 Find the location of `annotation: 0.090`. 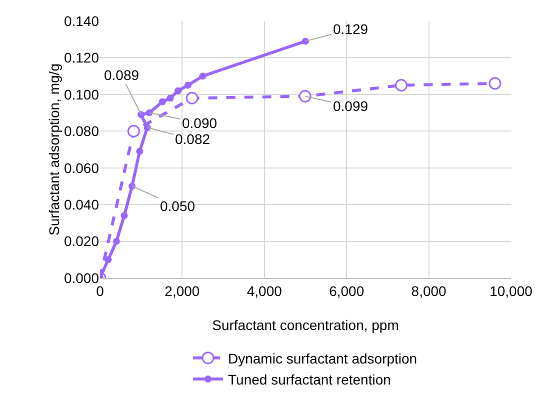

annotation: 0.090 is located at coordinates (200, 123).